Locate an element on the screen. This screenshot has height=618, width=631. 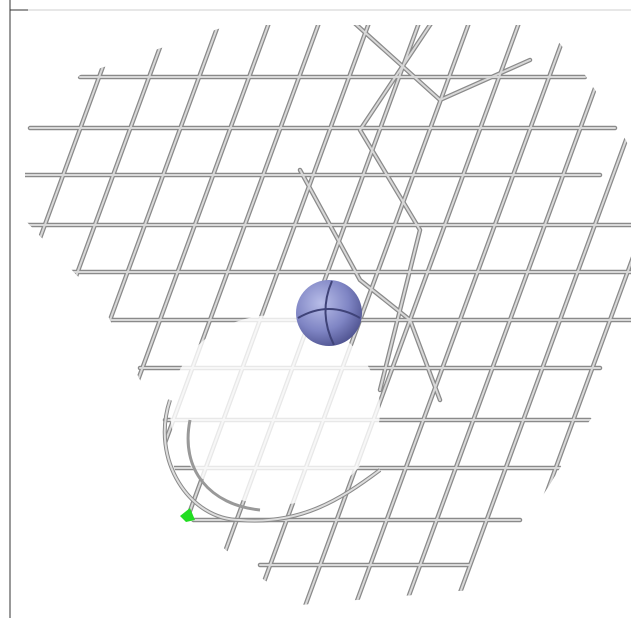
marker is located at coordinates (187, 515).